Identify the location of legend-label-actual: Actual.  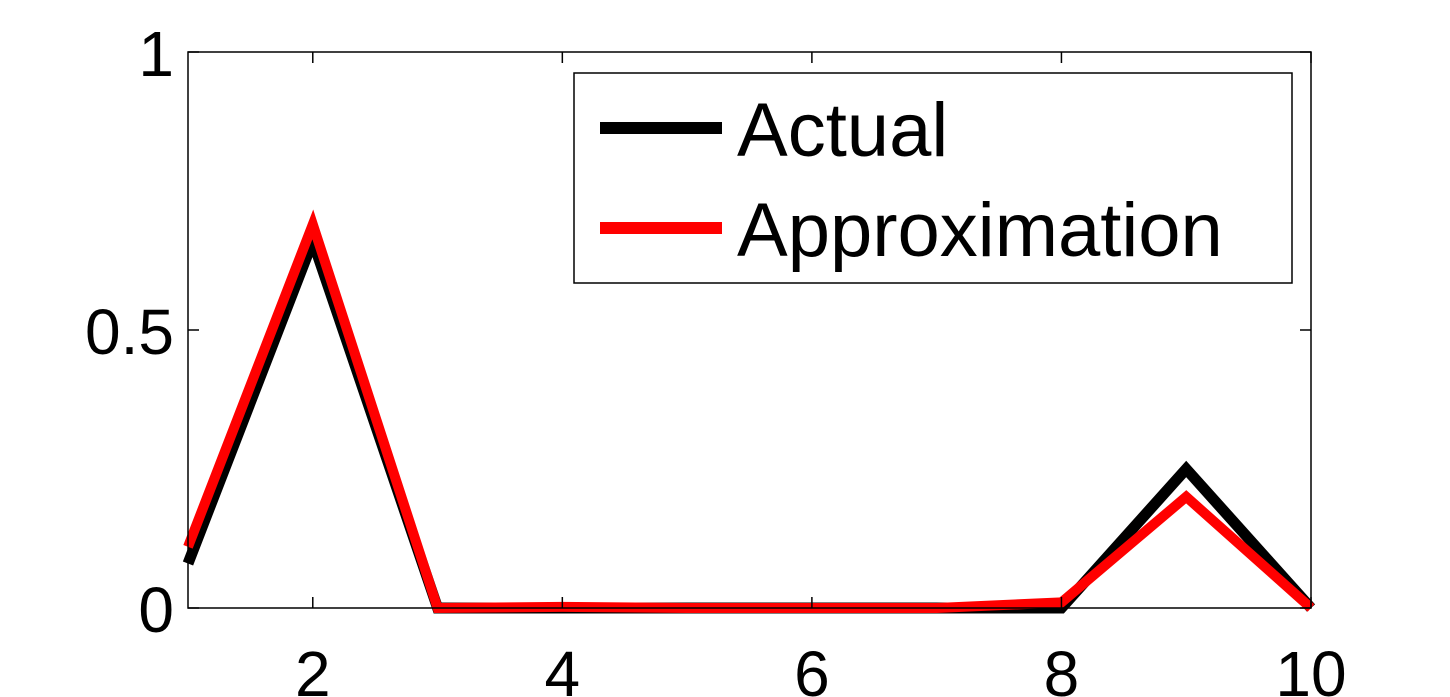
(842, 130).